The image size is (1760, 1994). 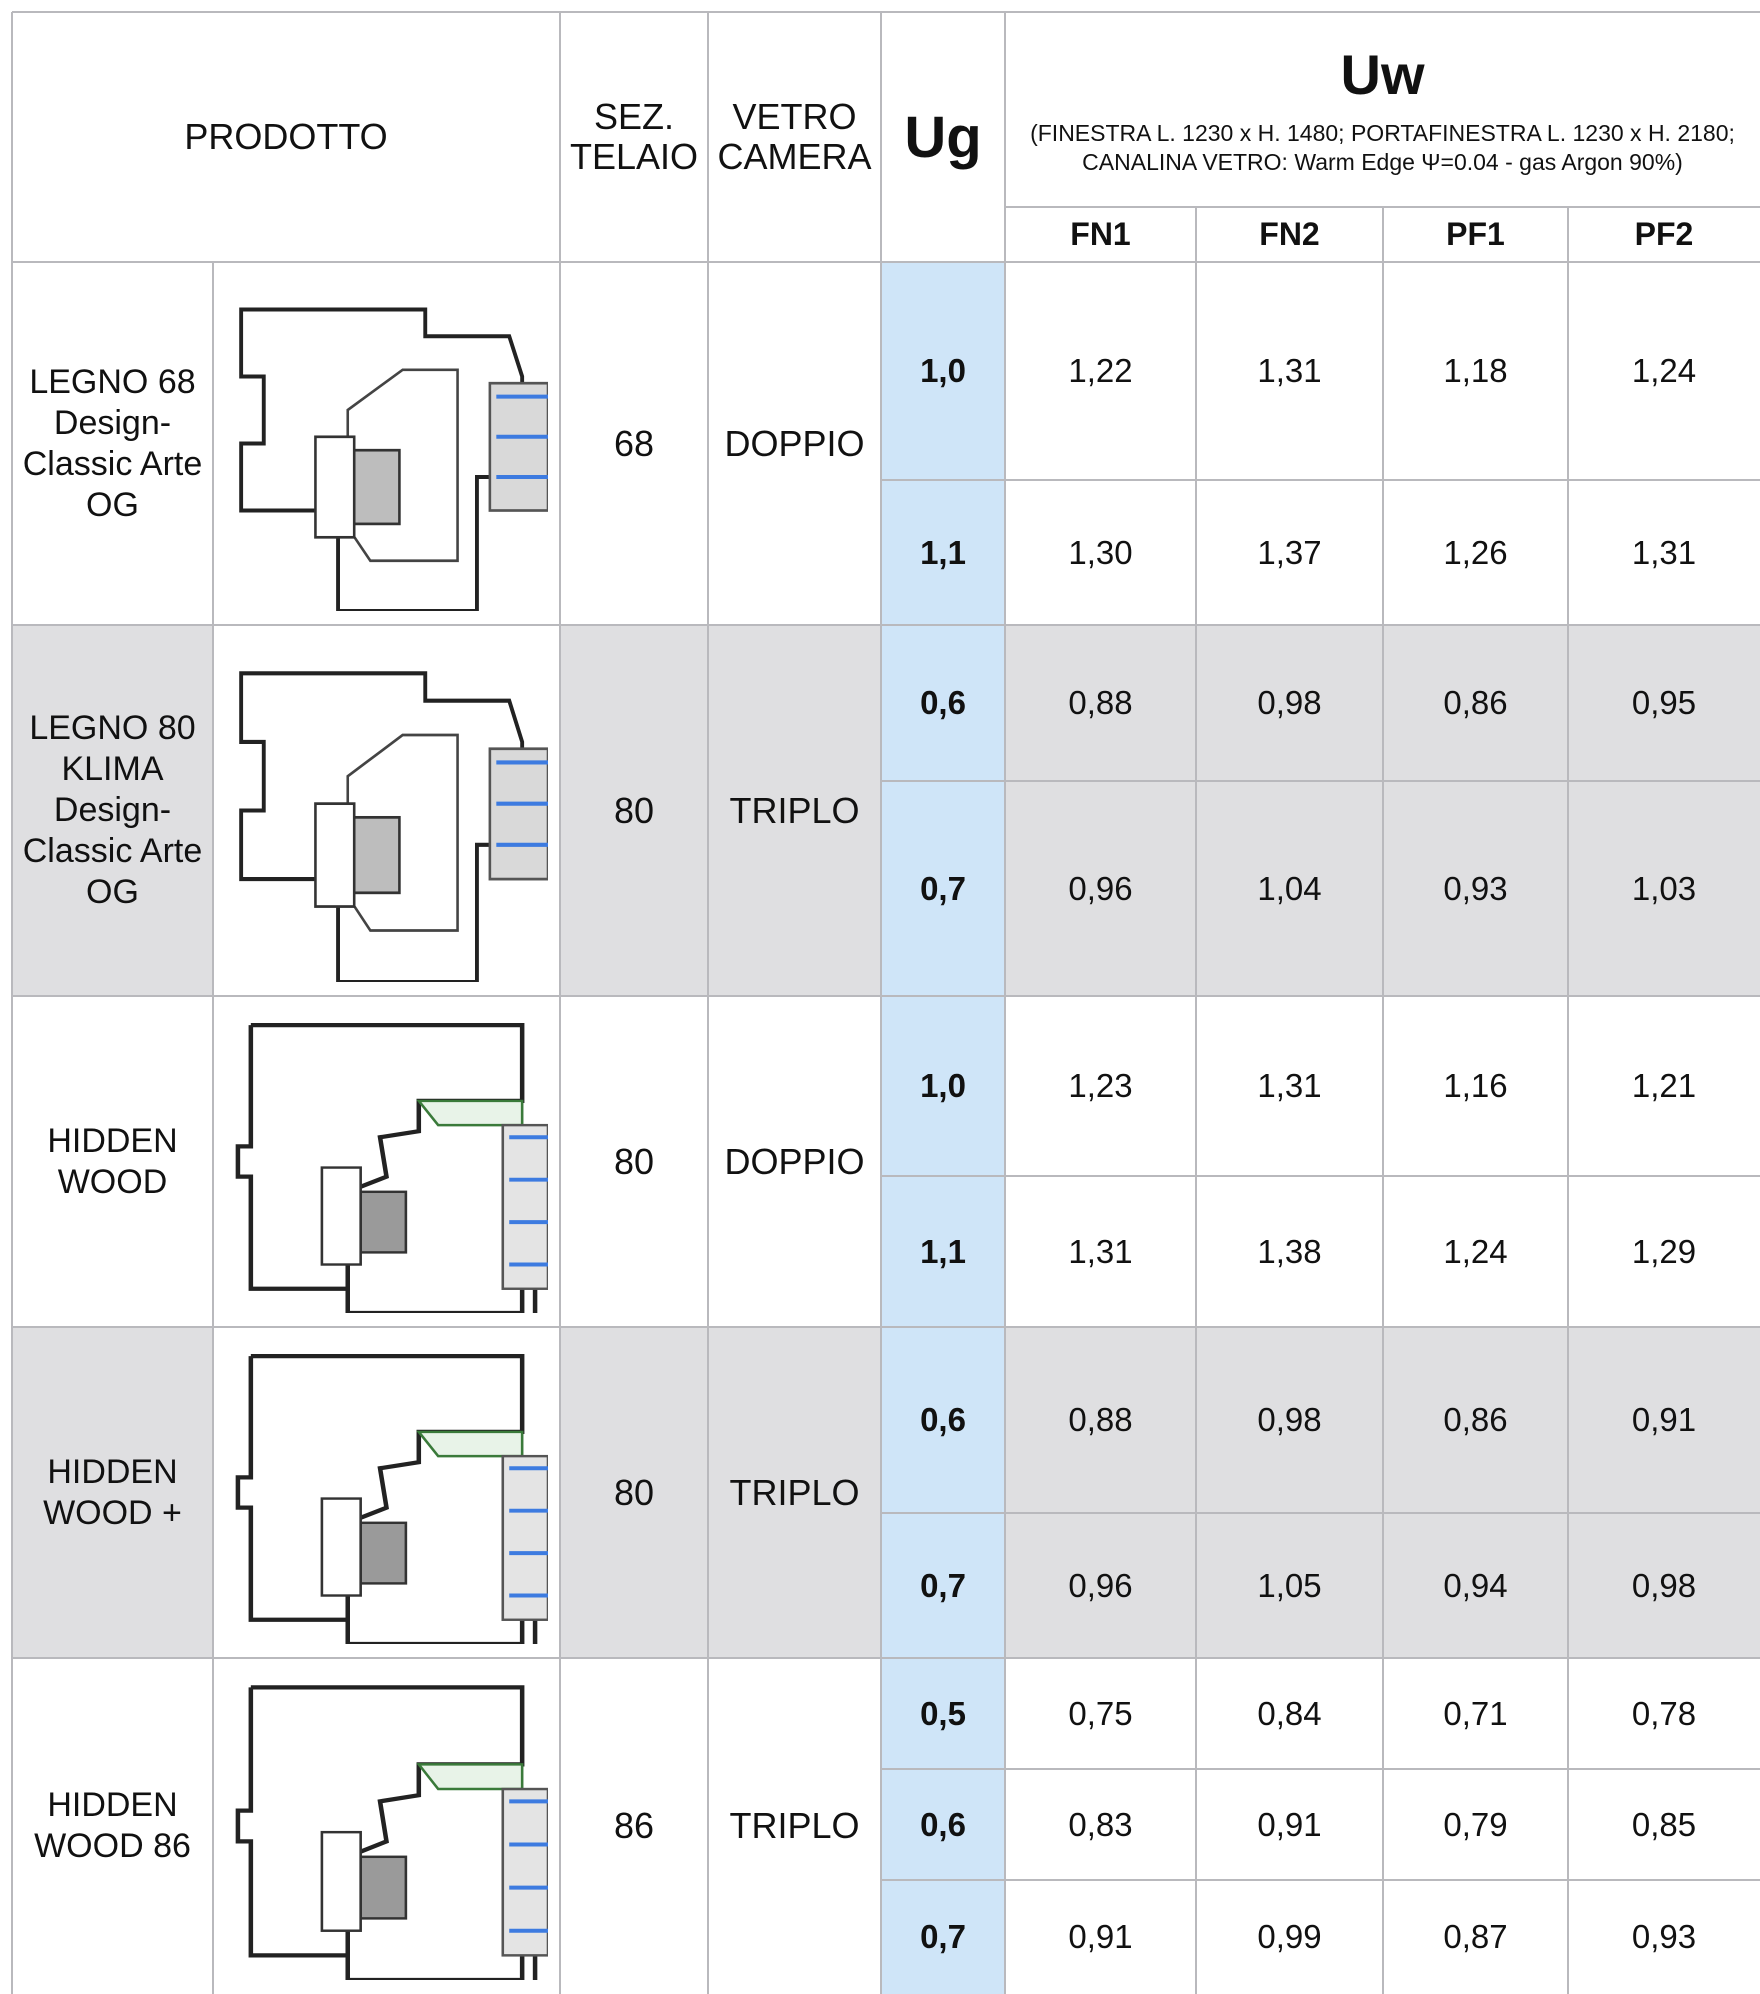 I want to click on header-sezione-telaio: SEZ. TELAIO, so click(x=634, y=137).